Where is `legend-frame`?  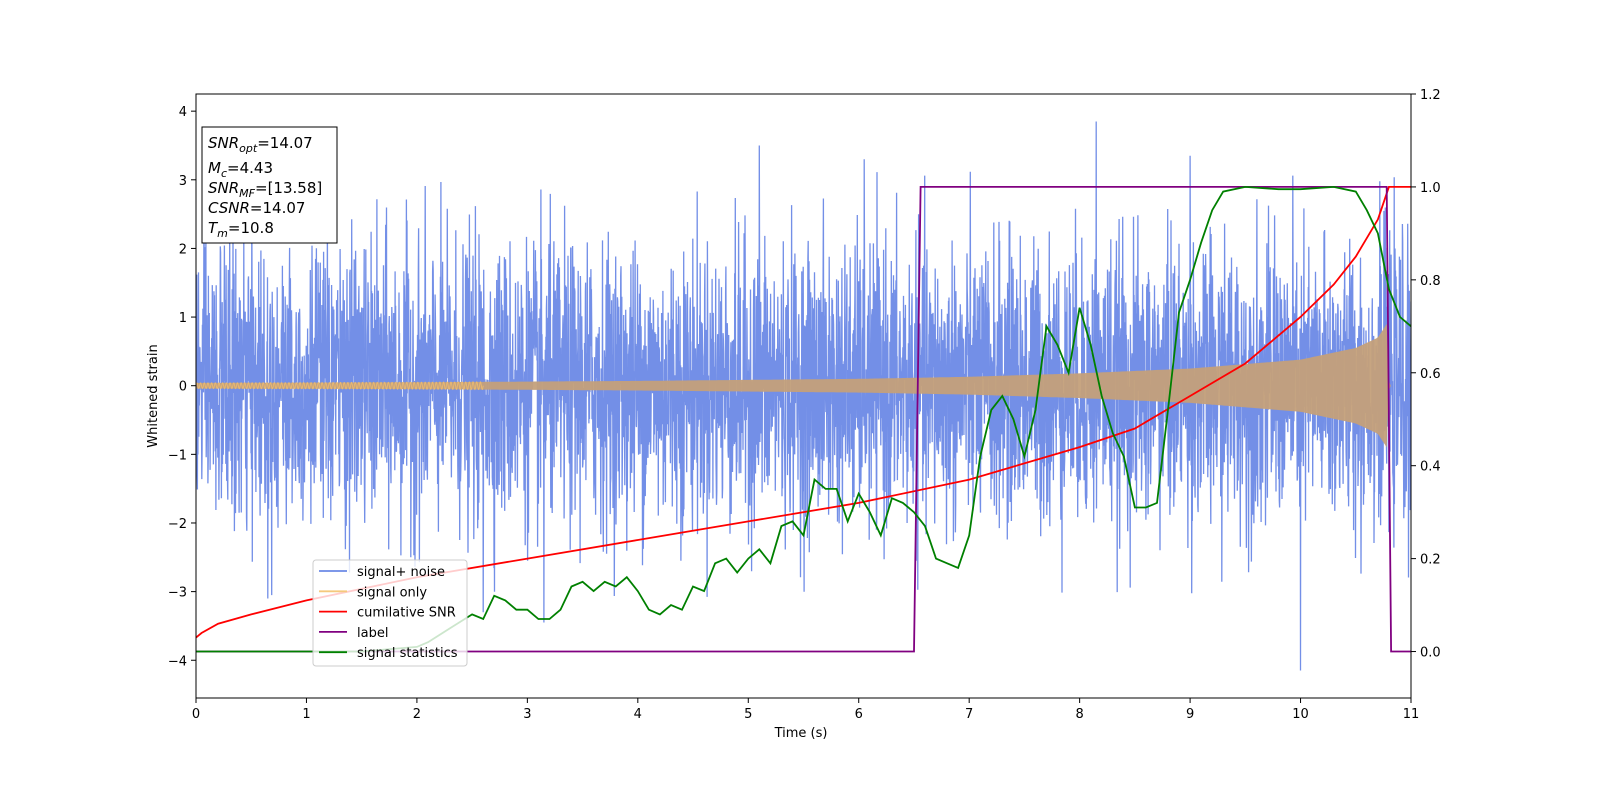
legend-frame is located at coordinates (390, 613).